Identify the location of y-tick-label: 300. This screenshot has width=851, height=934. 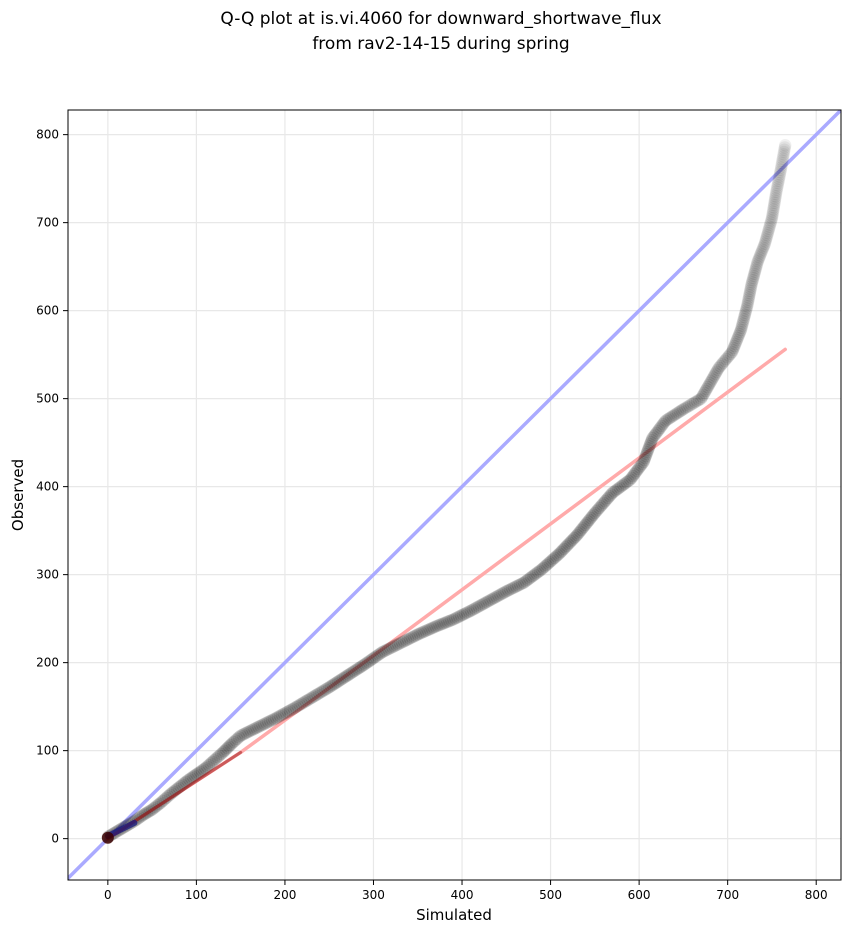
(47, 575).